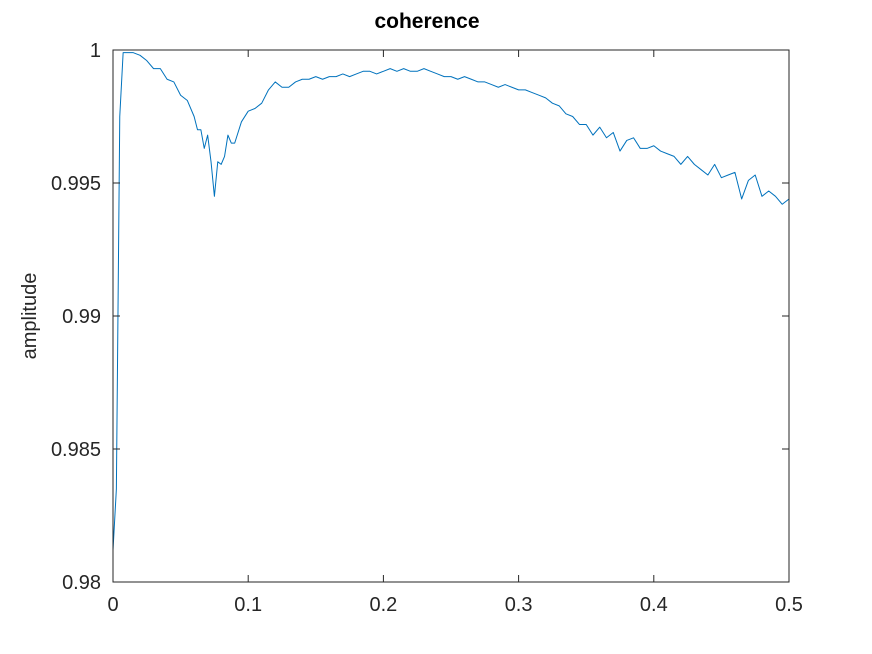 This screenshot has width=872, height=654. Describe the element at coordinates (112, 605) in the screenshot. I see `x-tick-label: 0` at that location.